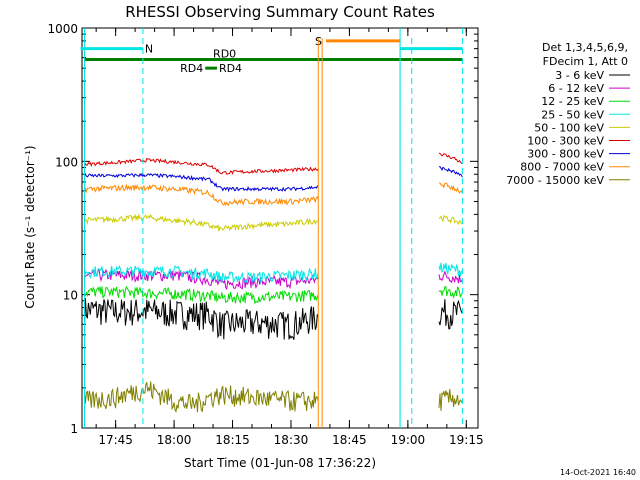 Image resolution: width=640 pixels, height=480 pixels. What do you see at coordinates (565, 154) in the screenshot?
I see `legend-entry-label: 300 - 800 keV` at bounding box center [565, 154].